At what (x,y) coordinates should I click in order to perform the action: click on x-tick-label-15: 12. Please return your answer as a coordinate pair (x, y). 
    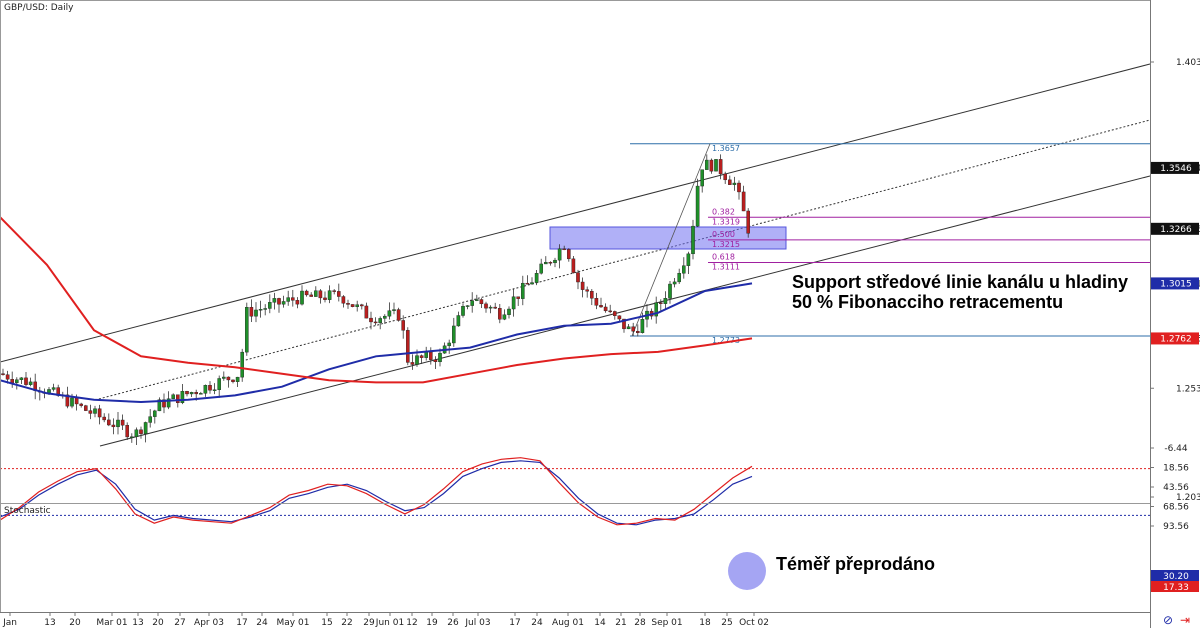
    Looking at the image, I should click on (411, 623).